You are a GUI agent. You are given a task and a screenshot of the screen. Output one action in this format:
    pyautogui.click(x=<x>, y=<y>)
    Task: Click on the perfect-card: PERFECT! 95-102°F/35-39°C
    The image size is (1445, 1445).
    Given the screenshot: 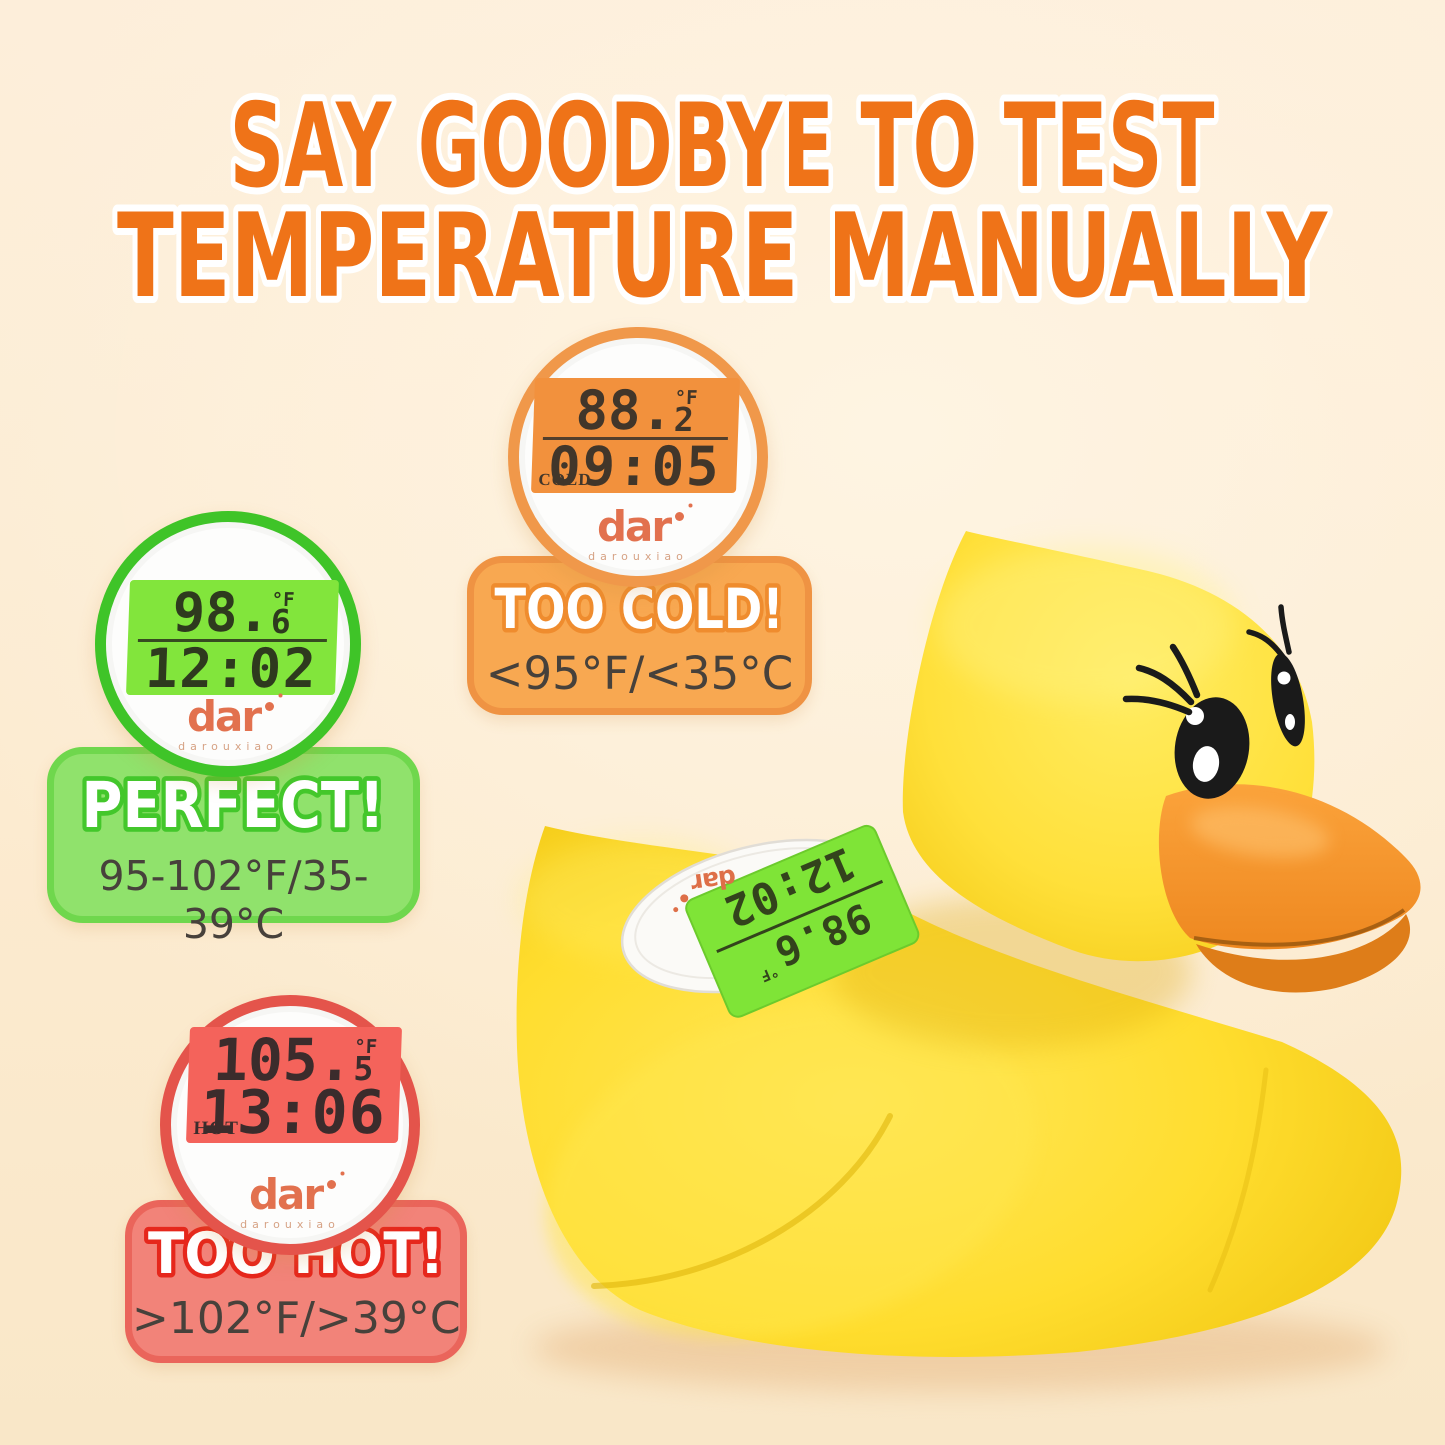 What is the action you would take?
    pyautogui.click(x=233, y=847)
    